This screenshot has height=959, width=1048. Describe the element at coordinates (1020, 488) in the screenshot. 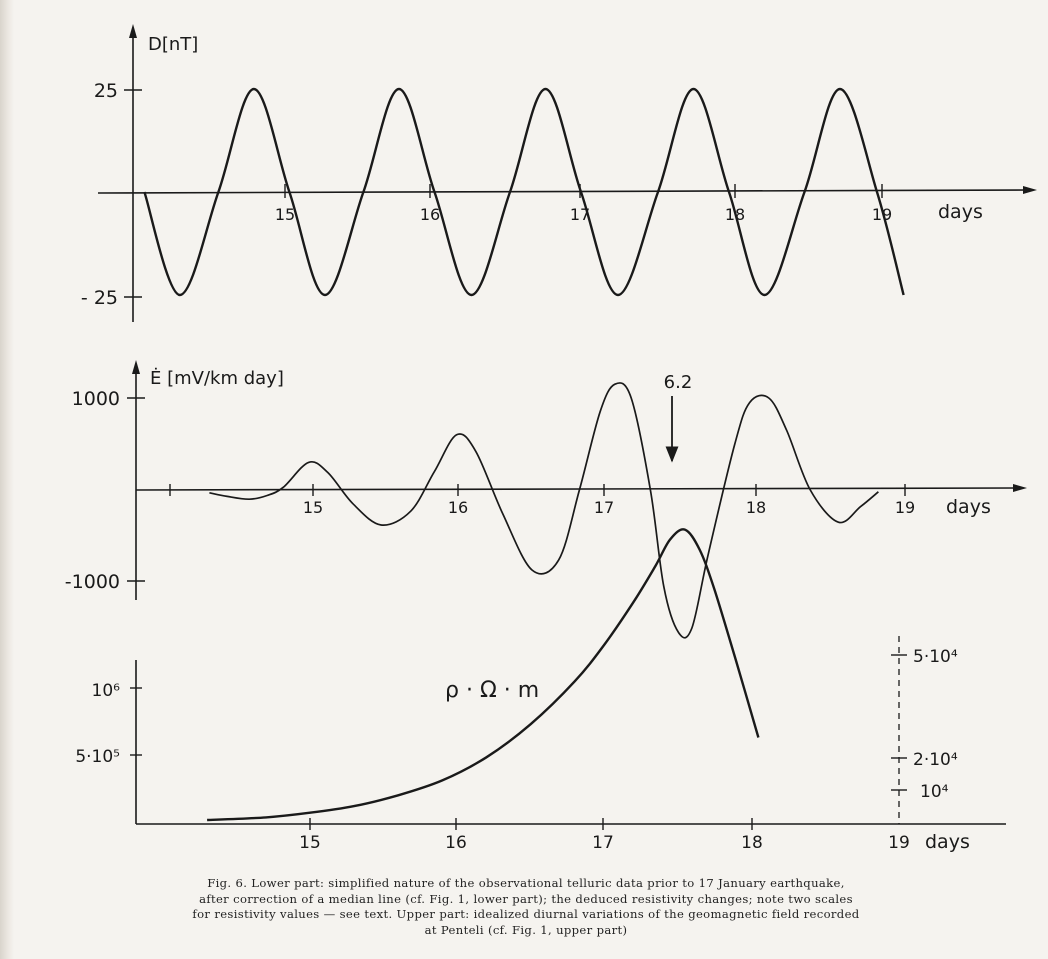

I see `middle-x-arrowhead` at that location.